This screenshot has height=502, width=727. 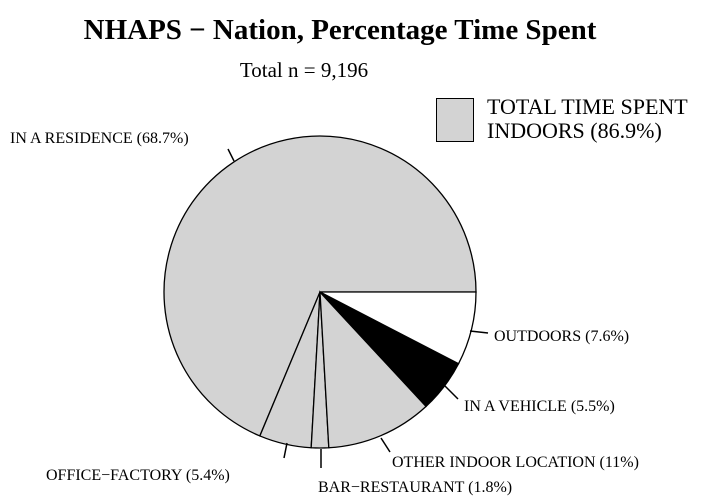 I want to click on legend-swatch-indoors, so click(x=455, y=120).